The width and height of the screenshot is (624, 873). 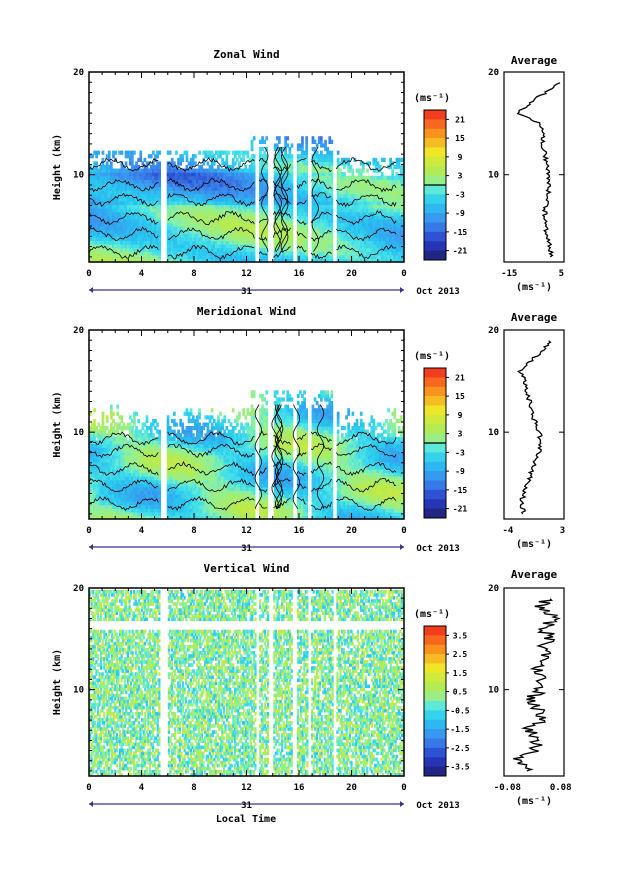 What do you see at coordinates (507, 788) in the screenshot?
I see `average-x-tick-label: -0.08` at bounding box center [507, 788].